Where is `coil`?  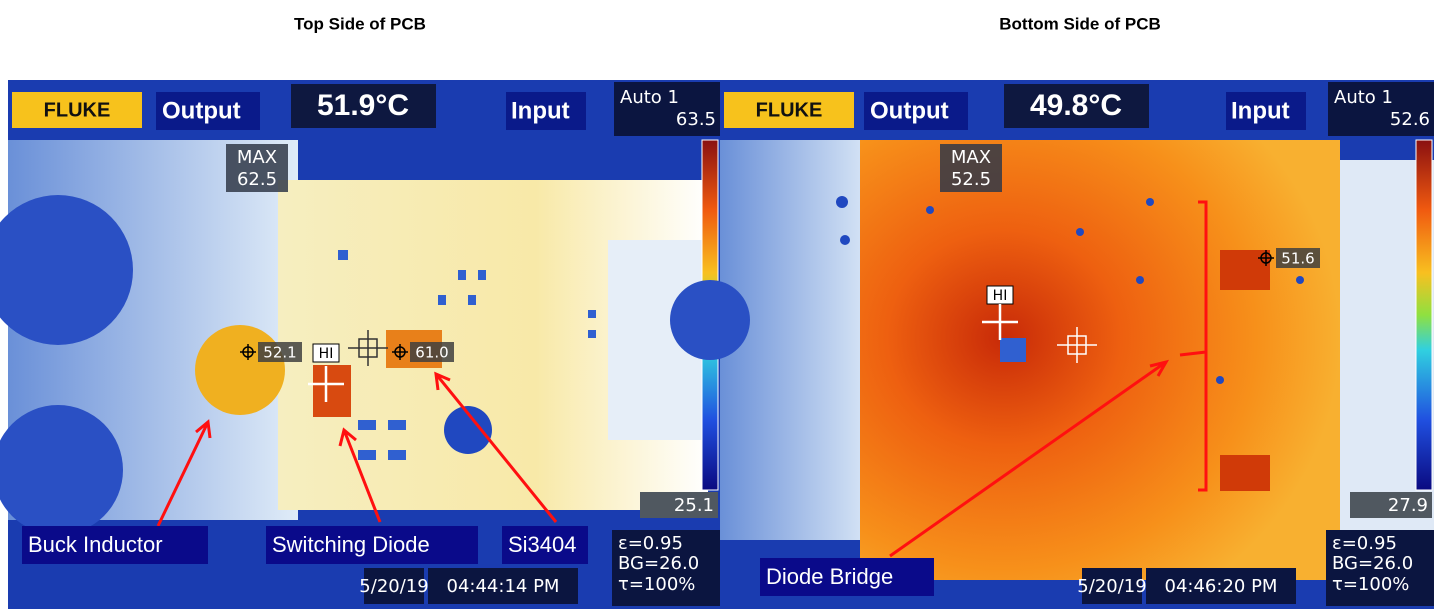 coil is located at coordinates (710, 320).